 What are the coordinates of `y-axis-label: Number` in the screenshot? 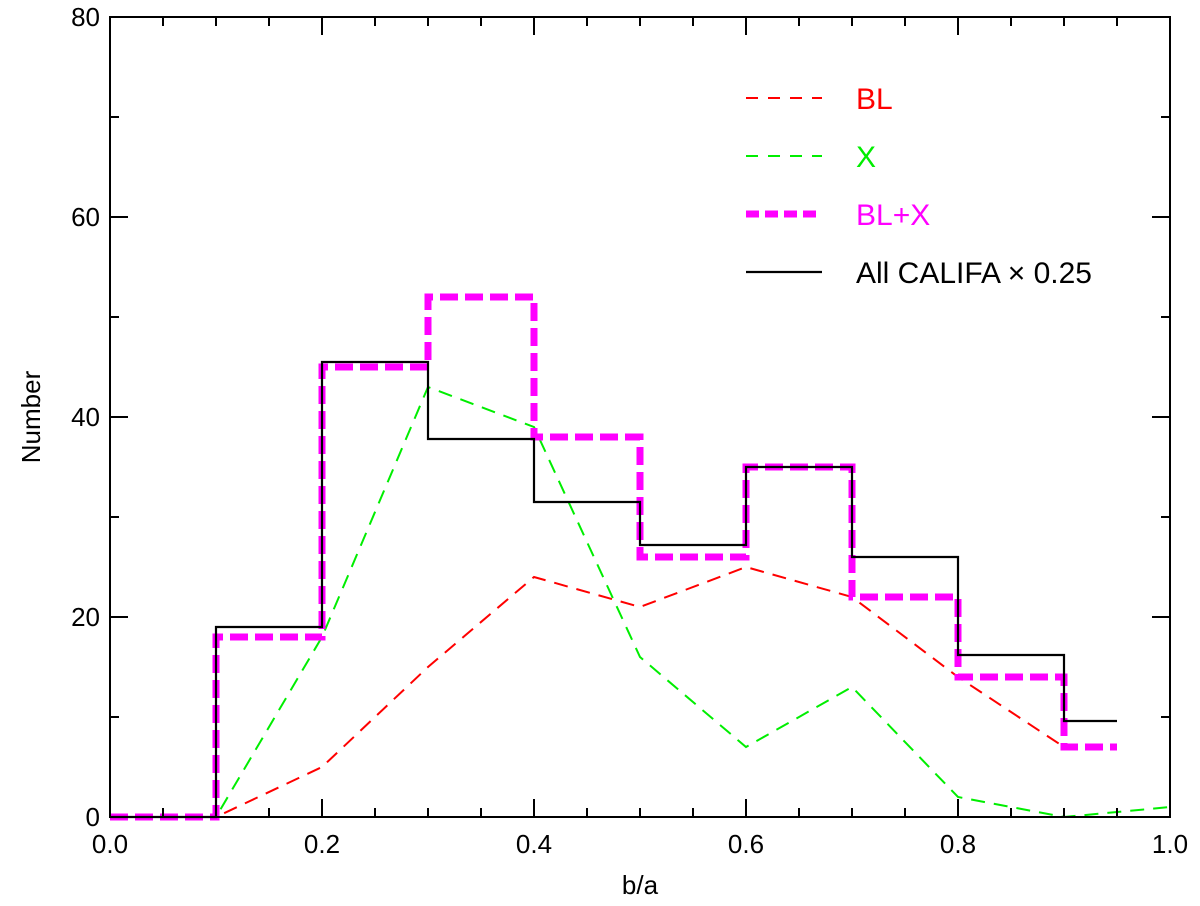 It's located at (31, 416).